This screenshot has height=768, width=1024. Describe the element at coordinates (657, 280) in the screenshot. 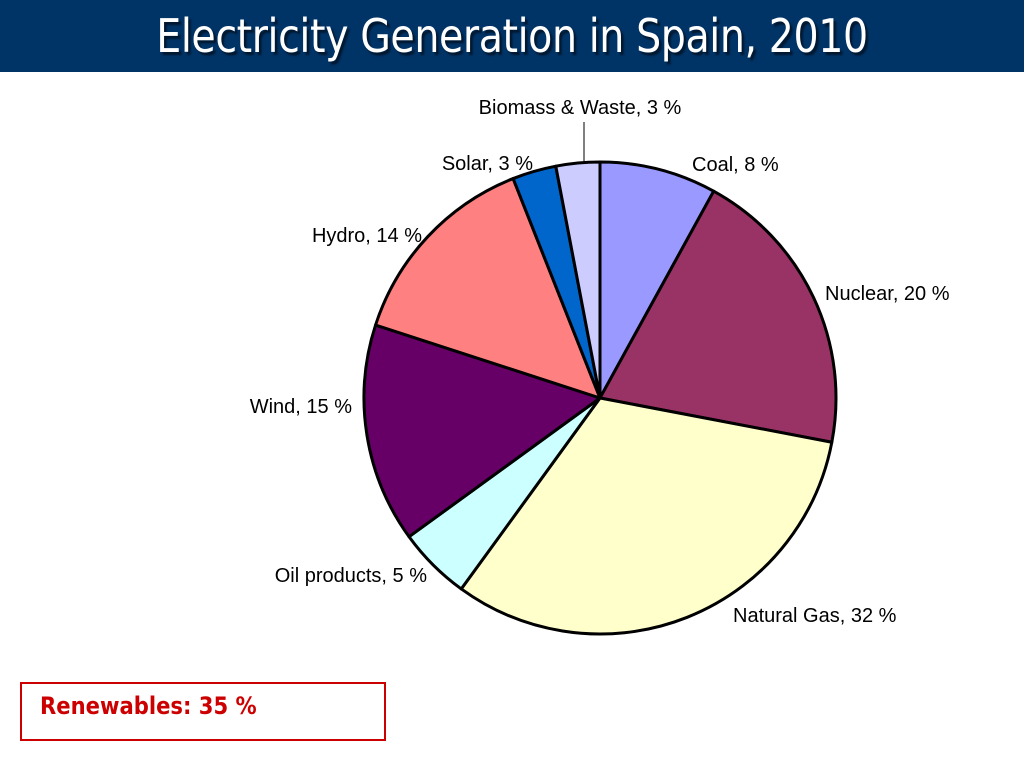

I see `pie-slice-coal` at that location.